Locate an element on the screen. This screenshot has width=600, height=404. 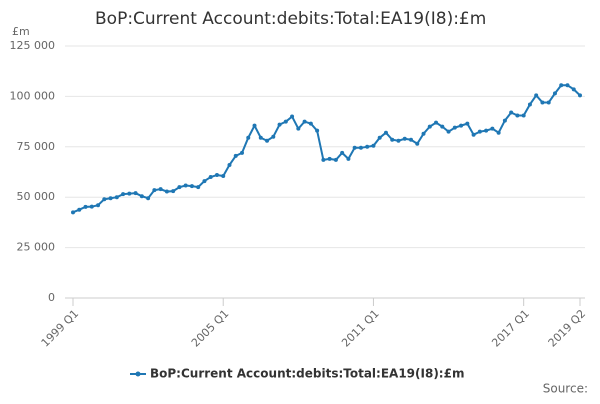
x-tick-label: 2005 Q1 is located at coordinates (210, 328).